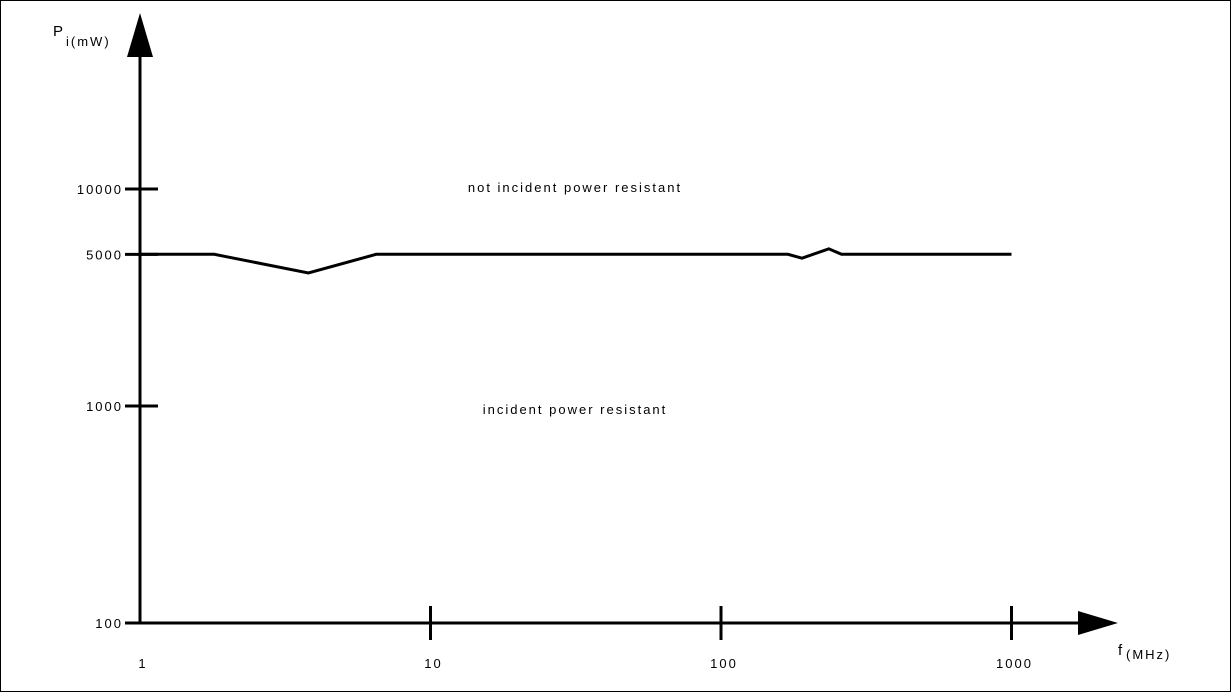 The height and width of the screenshot is (692, 1231). Describe the element at coordinates (88, 41) in the screenshot. I see `y-axis-unit: i(mW)` at that location.